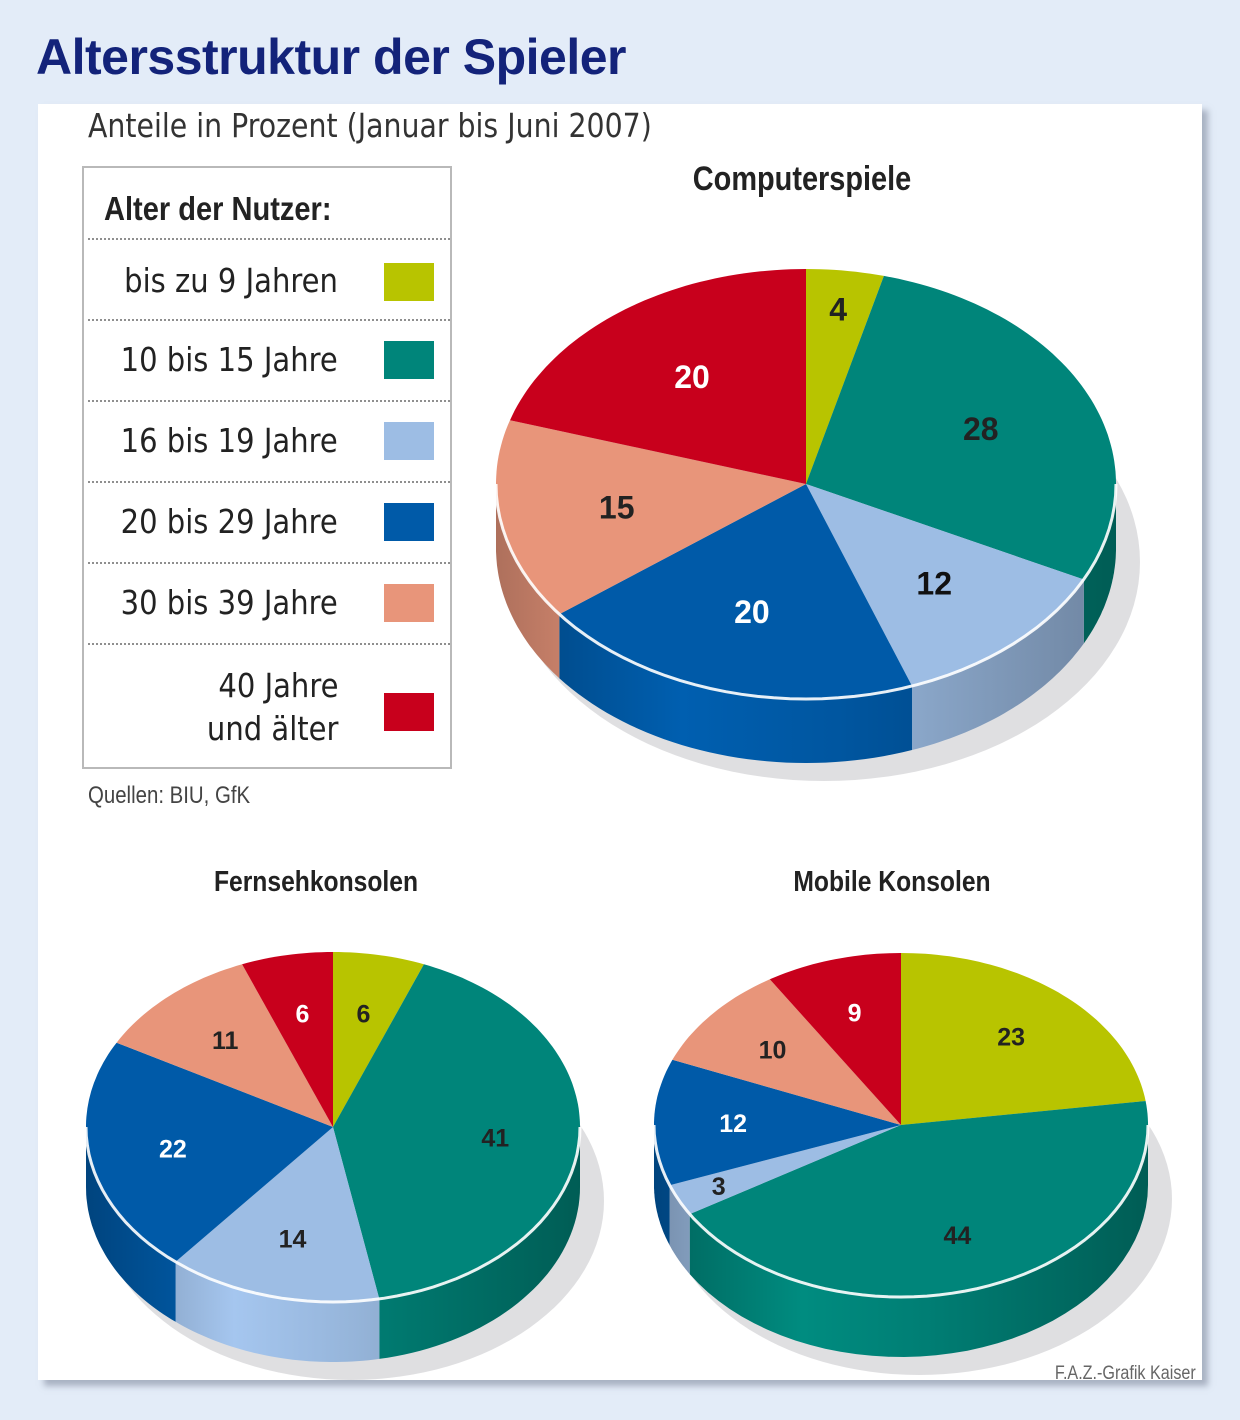 This screenshot has height=1420, width=1240. What do you see at coordinates (773, 1050) in the screenshot?
I see `pie-slice-label: 10` at bounding box center [773, 1050].